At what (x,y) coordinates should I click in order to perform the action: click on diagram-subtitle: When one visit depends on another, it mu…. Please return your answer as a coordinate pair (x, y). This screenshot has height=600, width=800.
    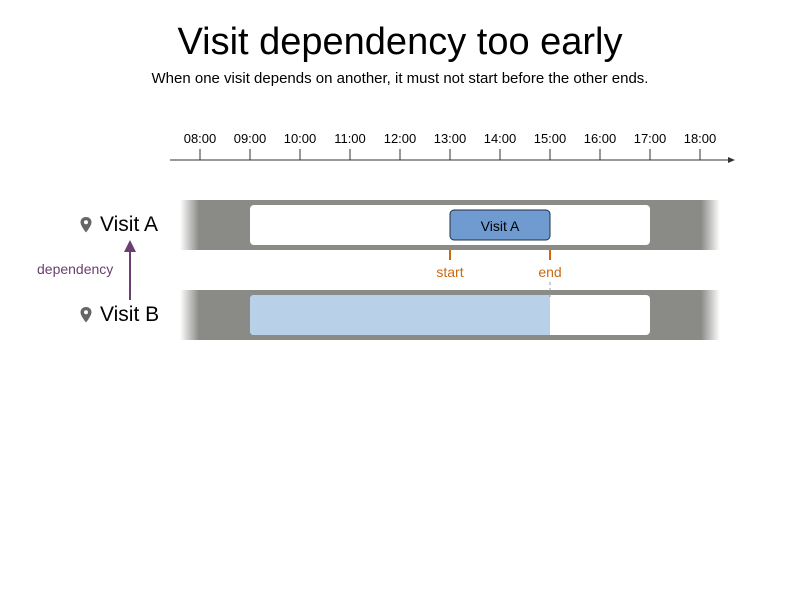
    Looking at the image, I should click on (400, 78).